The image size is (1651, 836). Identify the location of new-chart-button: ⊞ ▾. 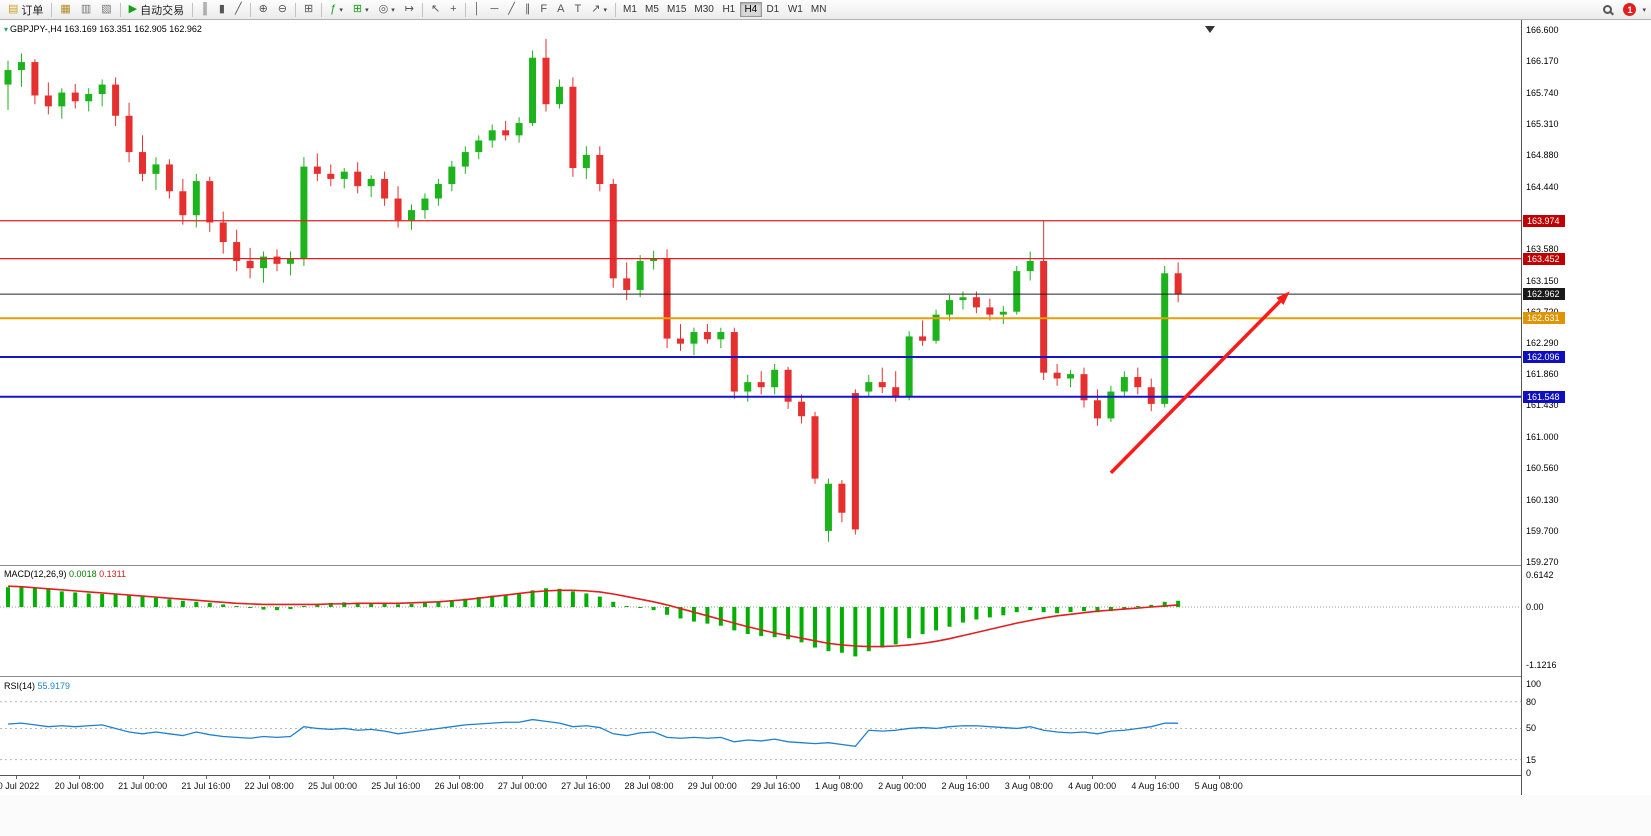
(361, 9).